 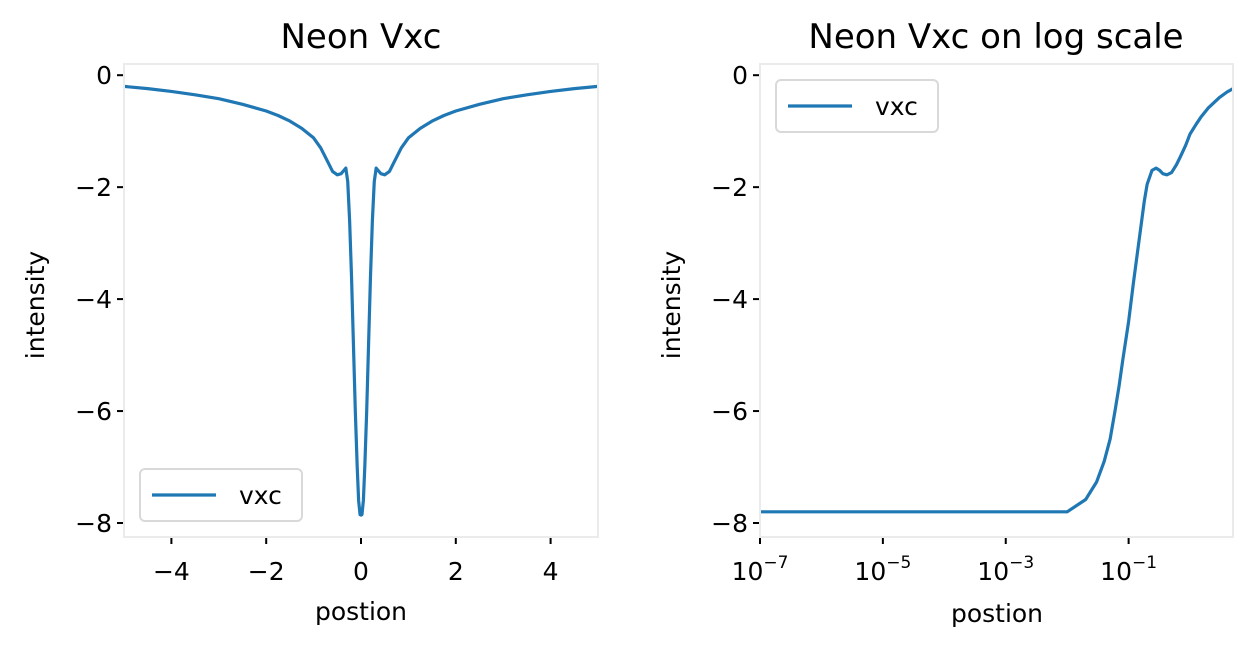 What do you see at coordinates (551, 571) in the screenshot?
I see `x-tick-label: 4` at bounding box center [551, 571].